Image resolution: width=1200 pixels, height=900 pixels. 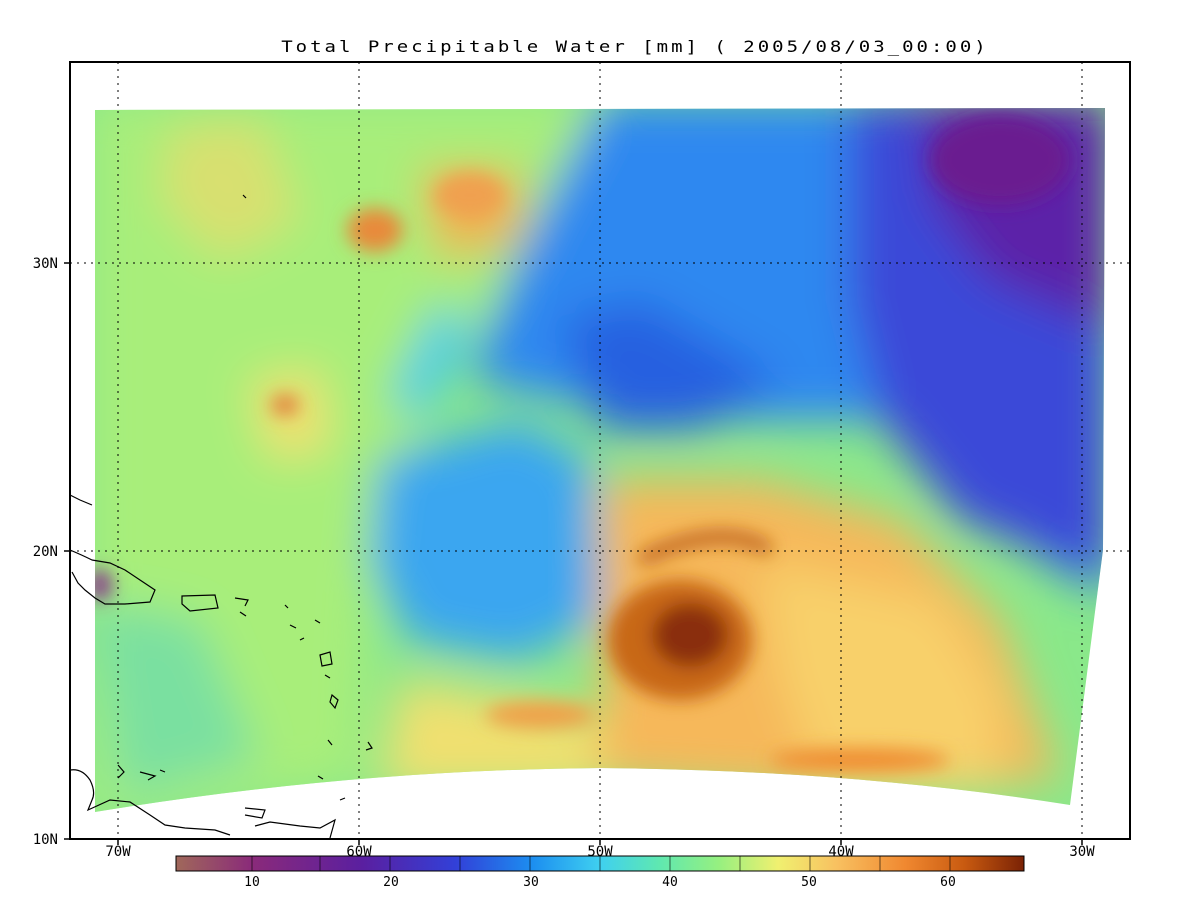 What do you see at coordinates (45, 552) in the screenshot?
I see `lat-label-20n: 20N` at bounding box center [45, 552].